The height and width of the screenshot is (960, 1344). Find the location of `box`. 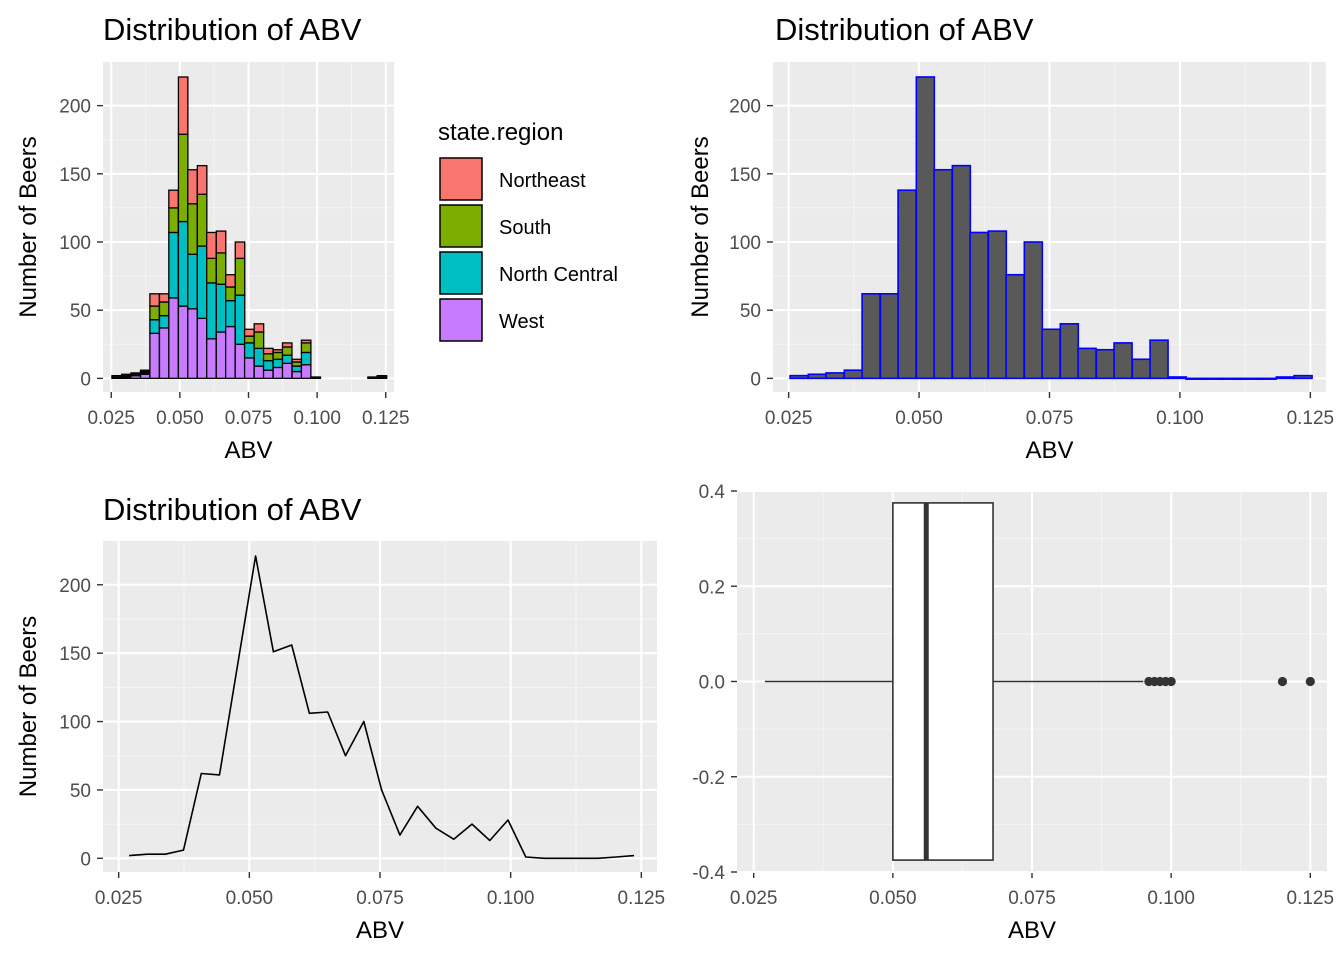

box is located at coordinates (943, 681).